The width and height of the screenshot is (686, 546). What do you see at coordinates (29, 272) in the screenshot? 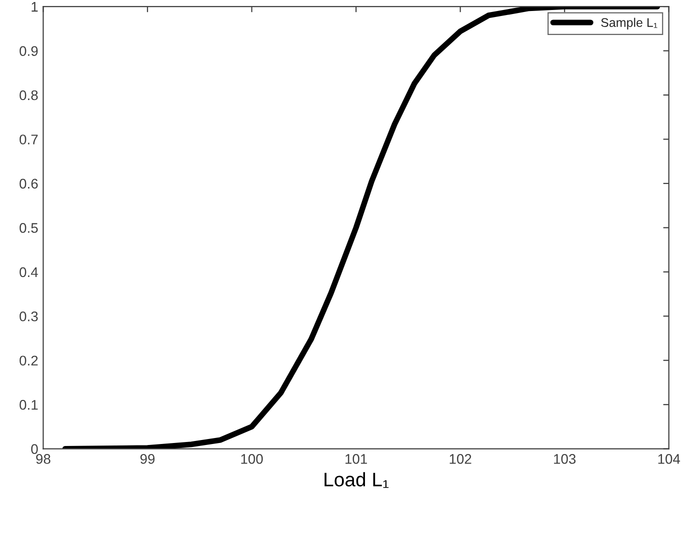
I see `y-tick-label: 0.4` at bounding box center [29, 272].